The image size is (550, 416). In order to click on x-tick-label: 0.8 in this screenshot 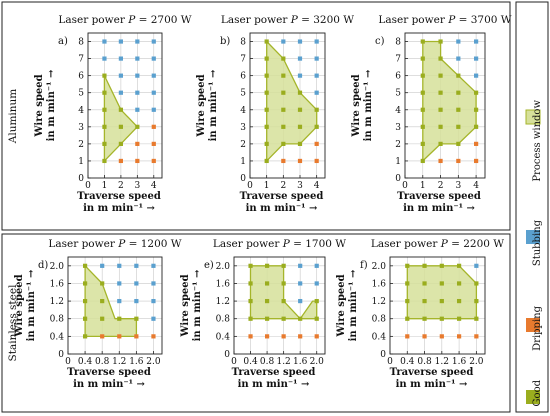, I will do `click(267, 362)`.